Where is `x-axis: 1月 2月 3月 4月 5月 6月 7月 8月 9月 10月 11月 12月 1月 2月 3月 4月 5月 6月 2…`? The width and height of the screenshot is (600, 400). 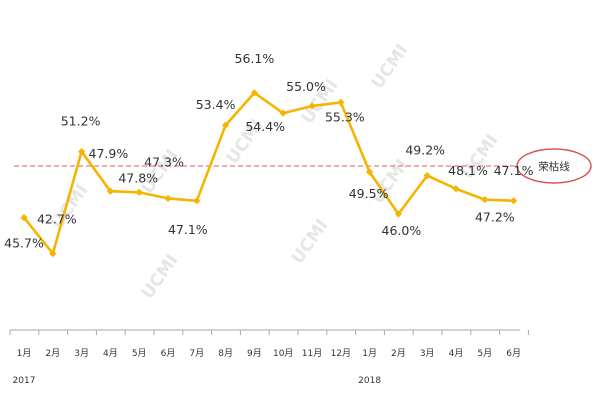
x-axis: 1月 2月 3月 4月 5月 6月 7月 8月 9月 10月 11月 12月 1月 2月 3月 4月 5月 6月 2… is located at coordinates (269, 357).